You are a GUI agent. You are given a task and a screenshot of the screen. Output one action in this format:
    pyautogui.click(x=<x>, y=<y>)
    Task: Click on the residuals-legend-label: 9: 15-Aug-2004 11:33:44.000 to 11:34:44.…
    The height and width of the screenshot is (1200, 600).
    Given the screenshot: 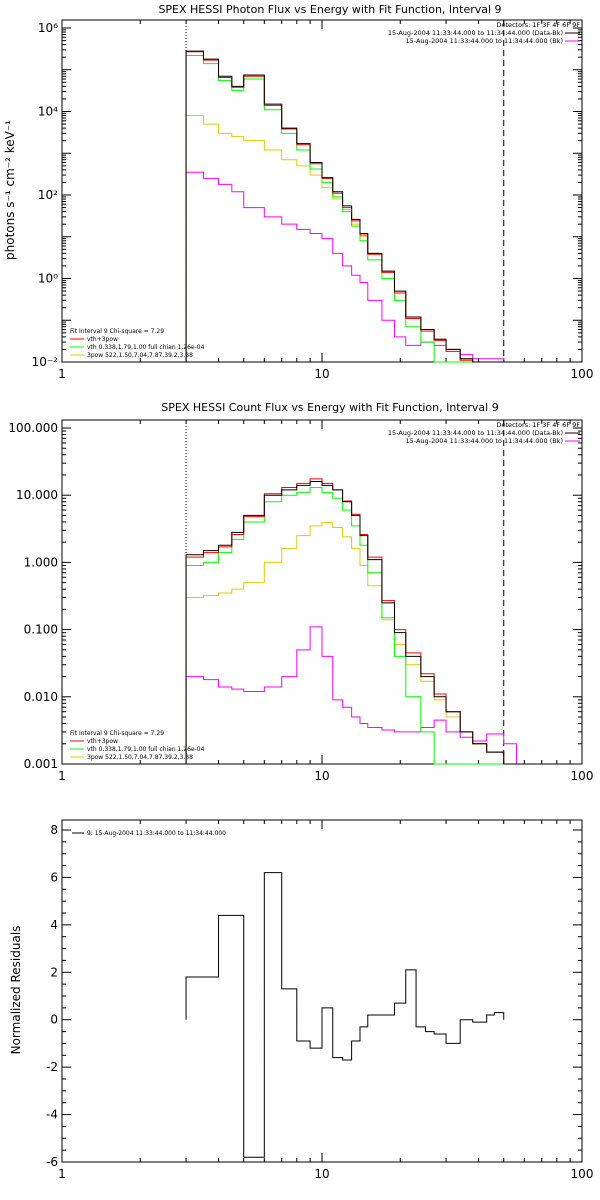 What is the action you would take?
    pyautogui.click(x=156, y=833)
    